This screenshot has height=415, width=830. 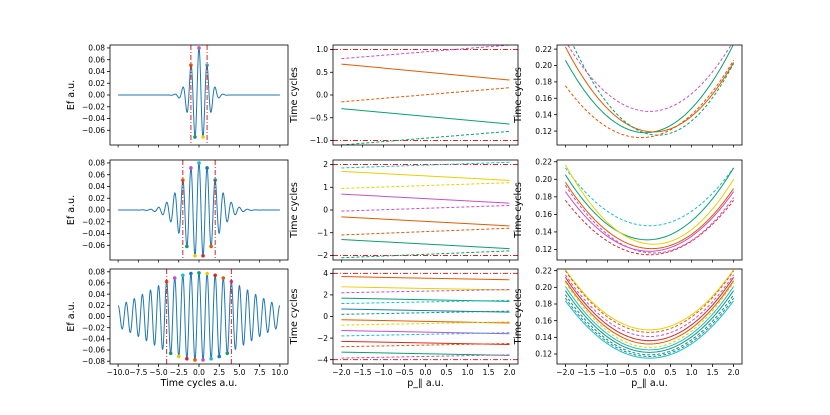 I want to click on ytick-label: −1, so click(x=322, y=232).